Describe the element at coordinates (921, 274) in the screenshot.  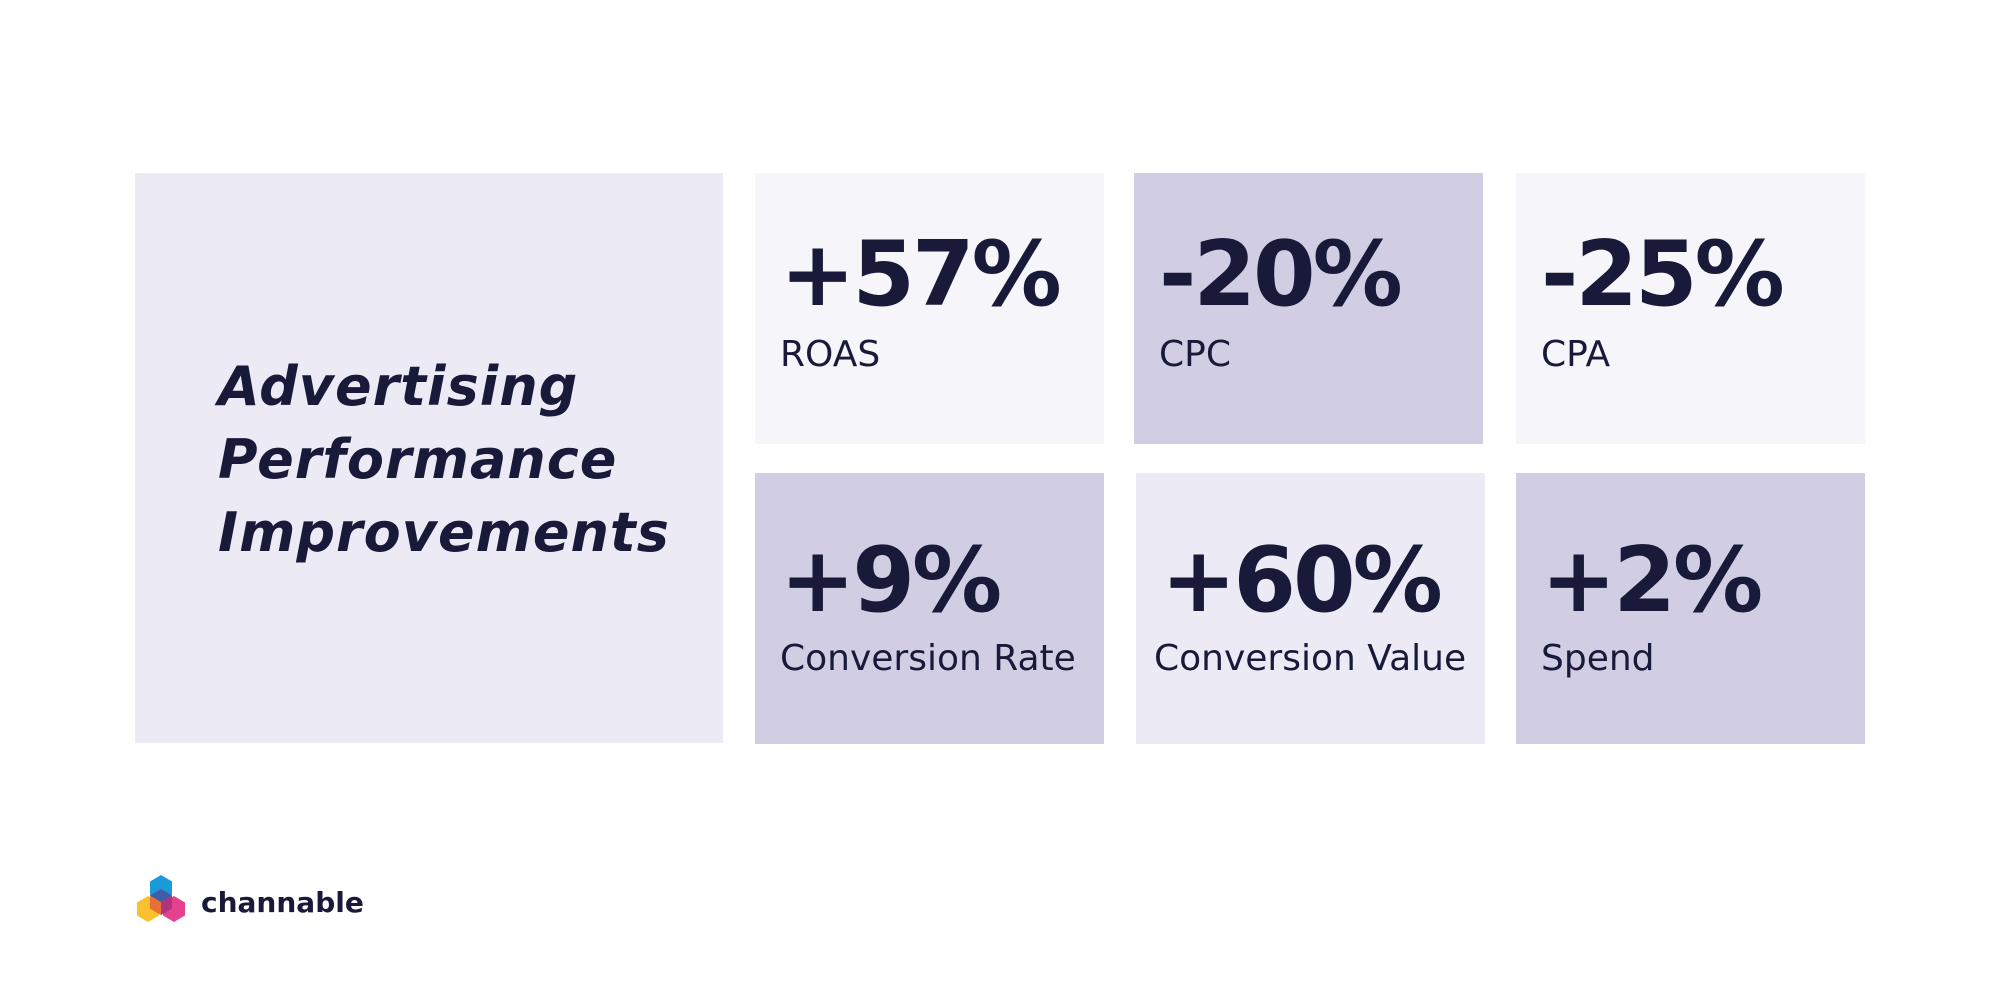
I see `metric-value: +57%` at that location.